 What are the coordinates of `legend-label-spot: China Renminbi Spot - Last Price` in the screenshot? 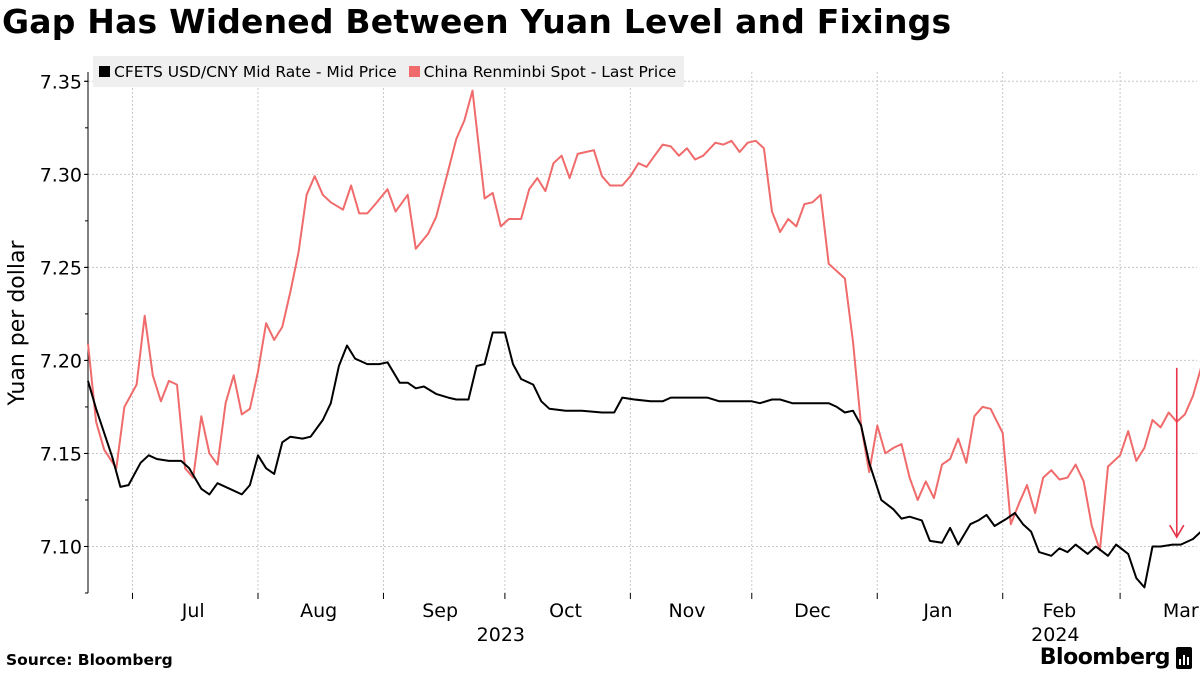 It's located at (550, 71).